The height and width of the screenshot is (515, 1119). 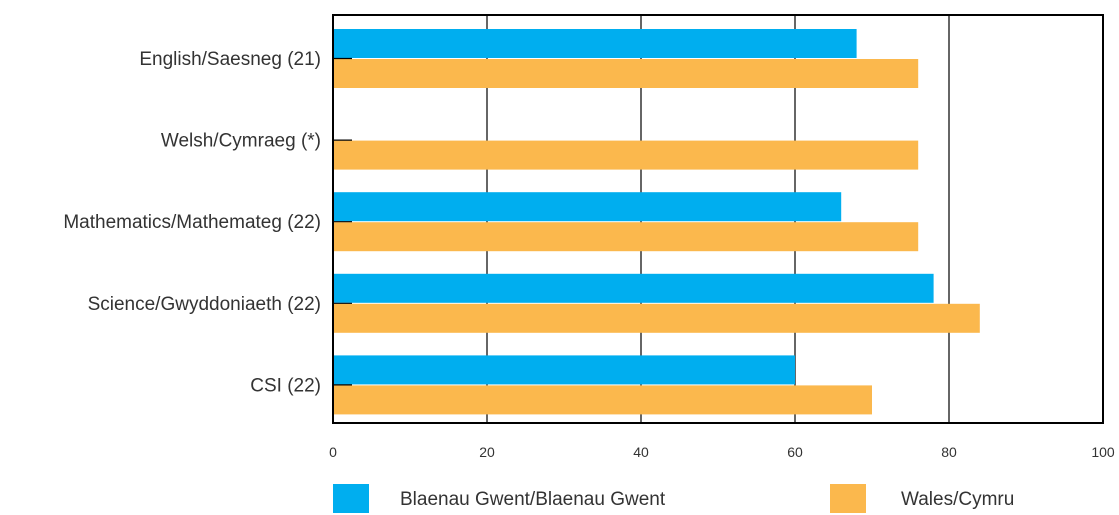 I want to click on category-label: Science/Gwyddoniaeth (22), so click(x=204, y=304).